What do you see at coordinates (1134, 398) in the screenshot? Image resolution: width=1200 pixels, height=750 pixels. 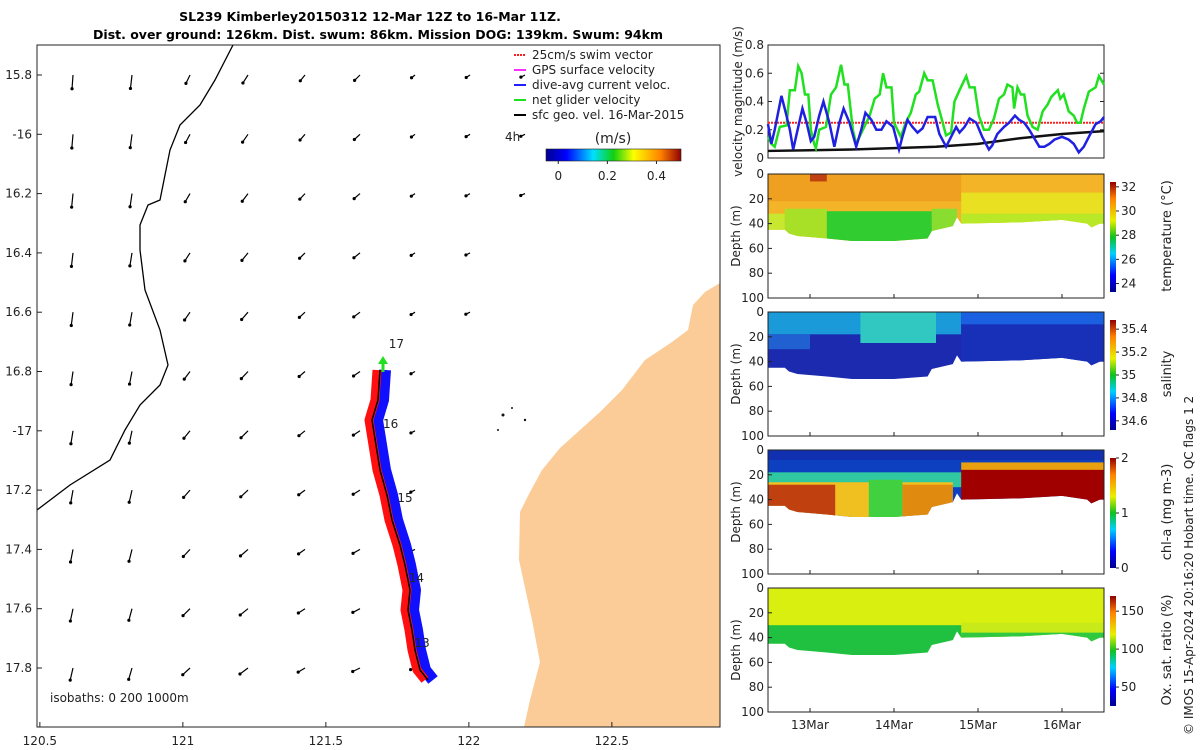 I see `colorbar-tick-label: 34.8` at bounding box center [1134, 398].